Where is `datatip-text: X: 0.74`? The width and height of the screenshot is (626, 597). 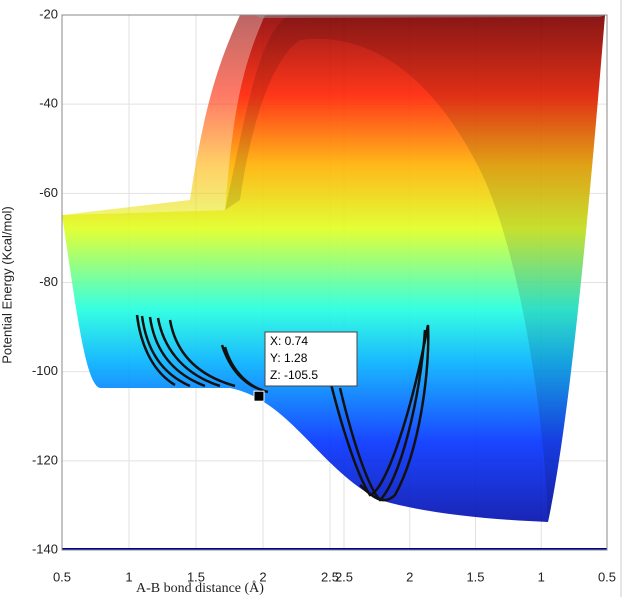
datatip-text: X: 0.74 is located at coordinates (289, 341).